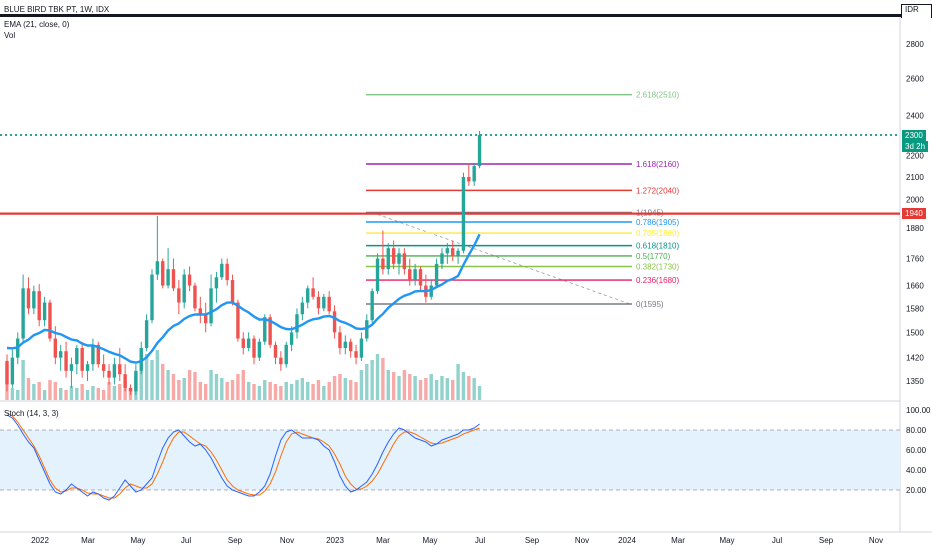 This screenshot has width=932, height=555. What do you see at coordinates (243, 455) in the screenshot?
I see `stoch-d-line` at bounding box center [243, 455].